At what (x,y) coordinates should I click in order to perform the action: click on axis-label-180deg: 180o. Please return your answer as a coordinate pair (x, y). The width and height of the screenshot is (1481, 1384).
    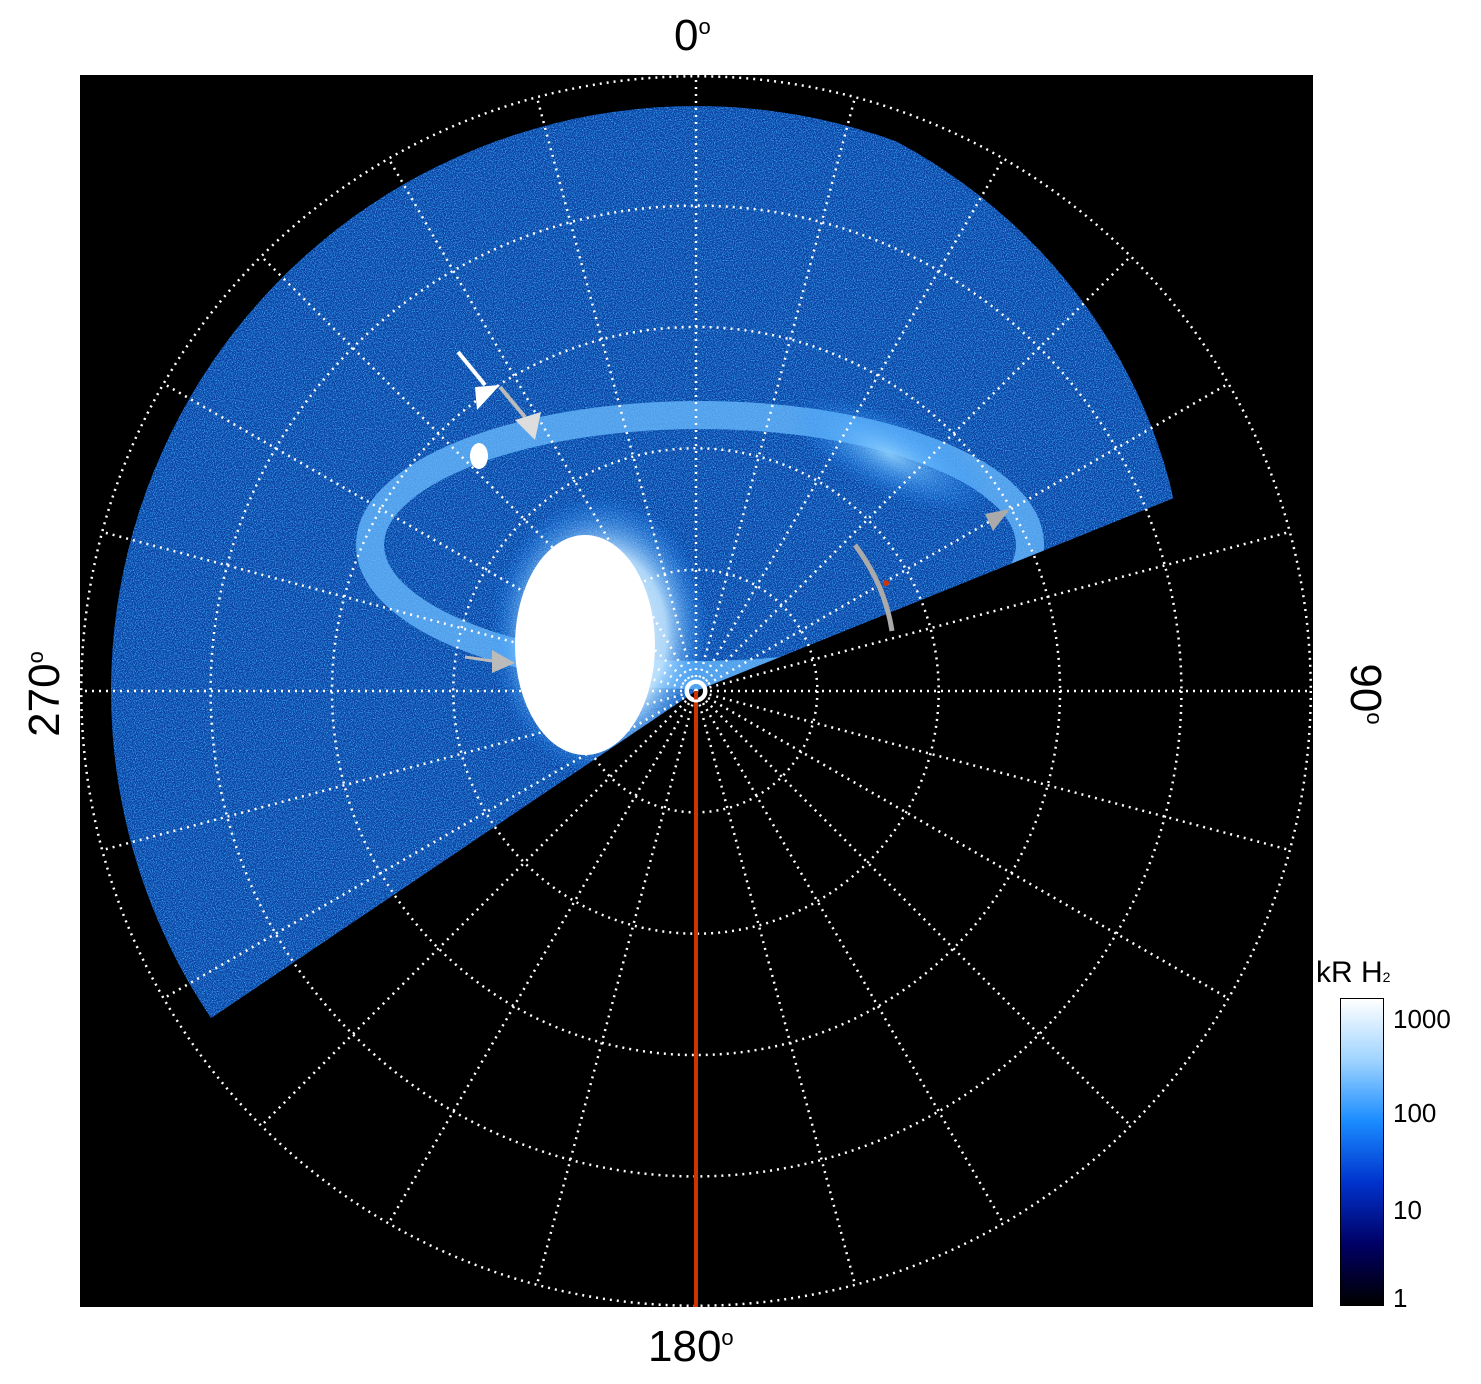
    Looking at the image, I should click on (691, 1346).